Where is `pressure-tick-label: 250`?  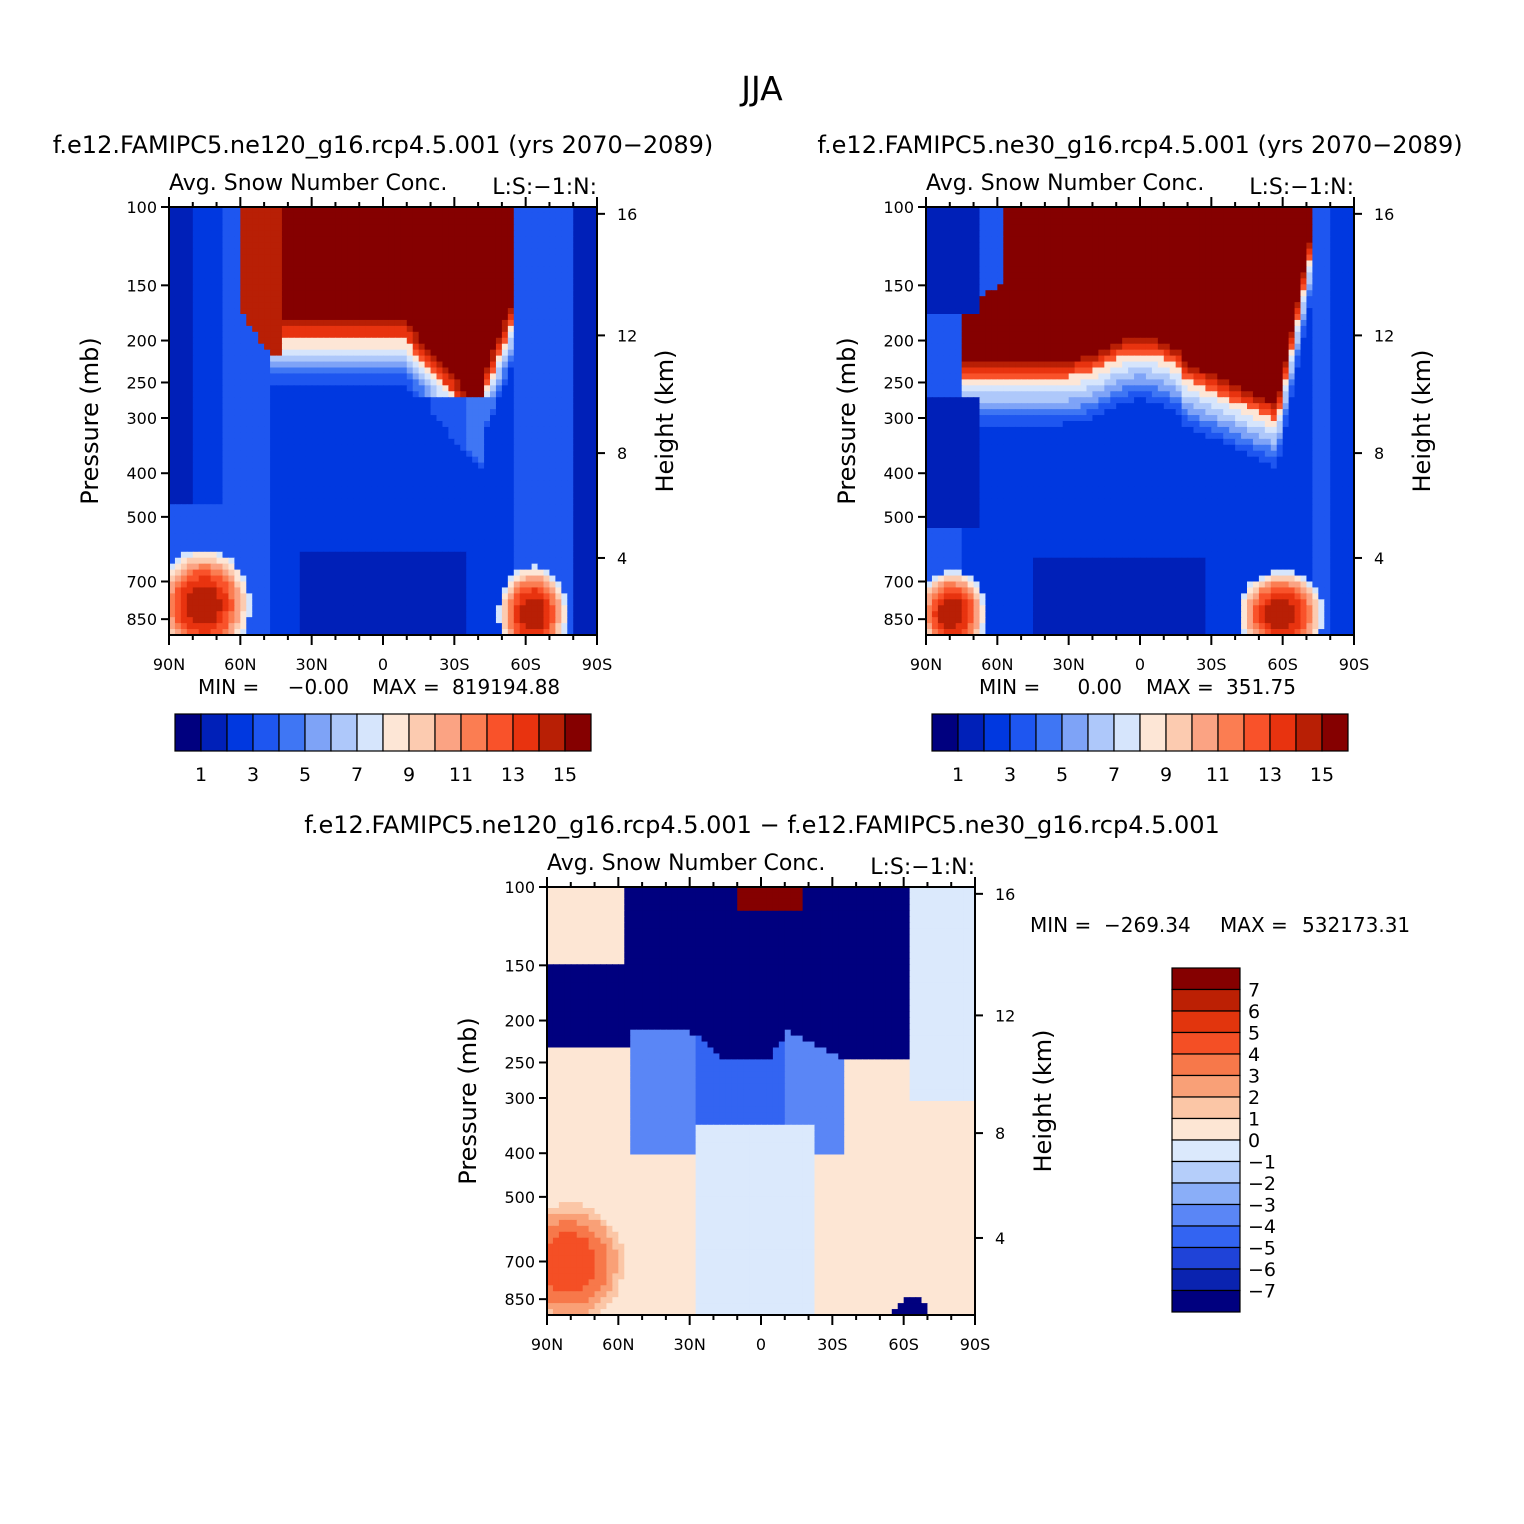
pressure-tick-label: 250 is located at coordinates (141, 382).